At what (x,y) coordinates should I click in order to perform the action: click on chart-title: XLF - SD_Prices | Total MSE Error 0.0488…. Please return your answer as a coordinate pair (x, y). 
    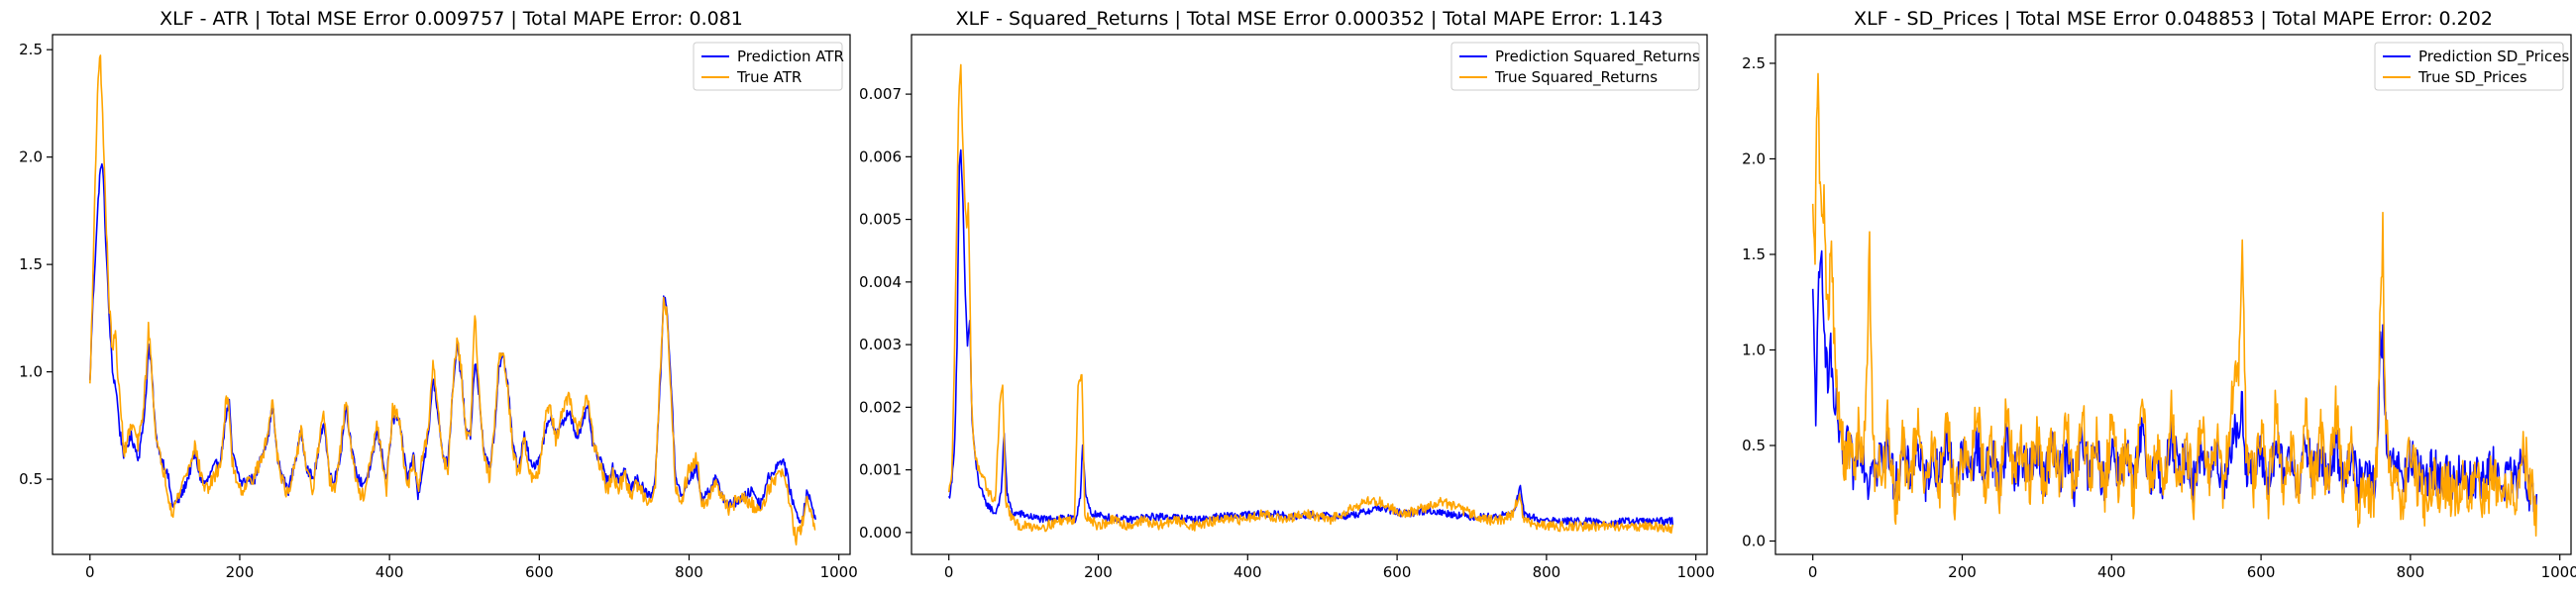
    Looking at the image, I should click on (2173, 19).